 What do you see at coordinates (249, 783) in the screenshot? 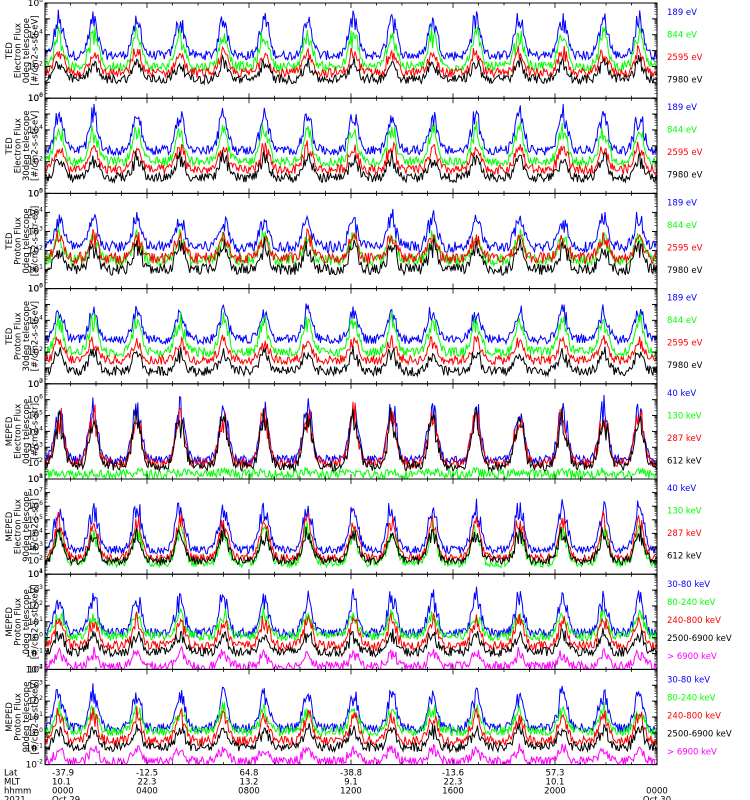
I see `mlt-value: 13.2` at bounding box center [249, 783].